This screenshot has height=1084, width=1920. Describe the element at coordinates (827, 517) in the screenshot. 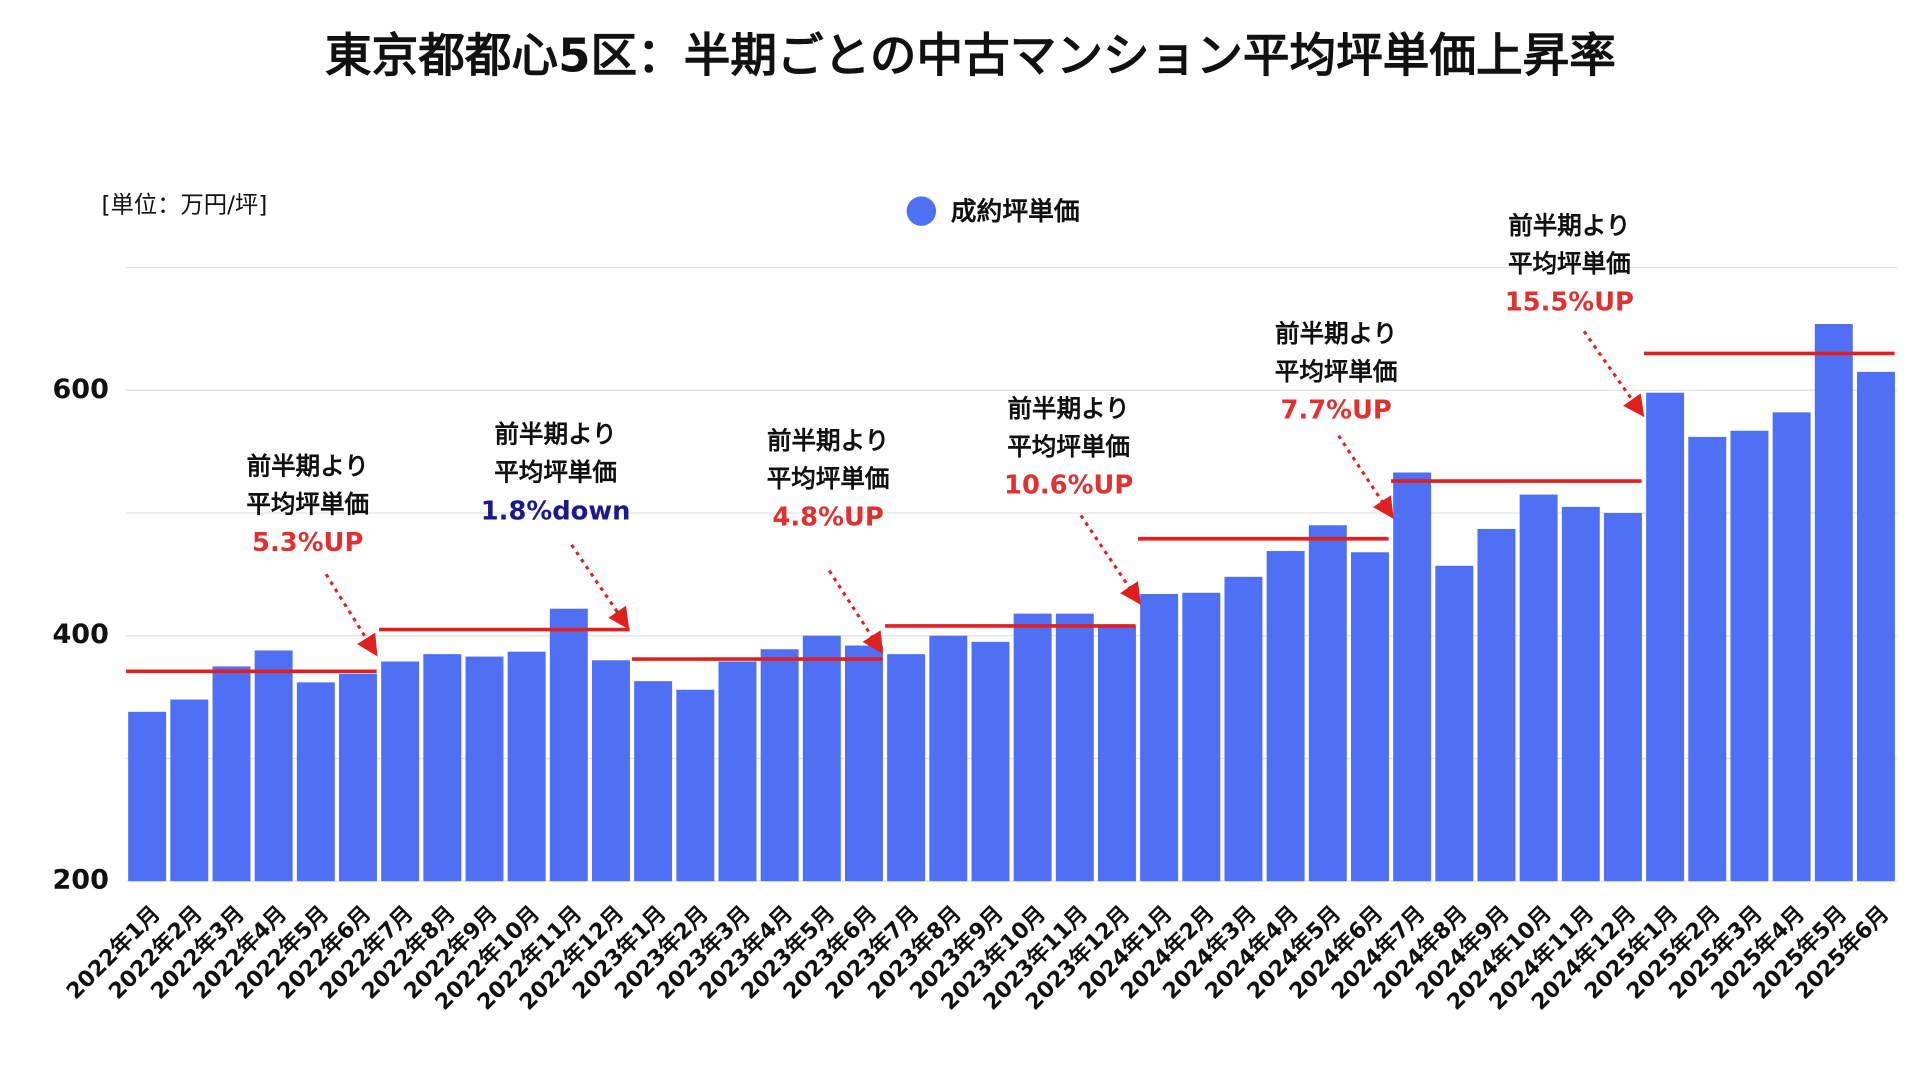

I see `annotation-change: 4.8%UP` at that location.